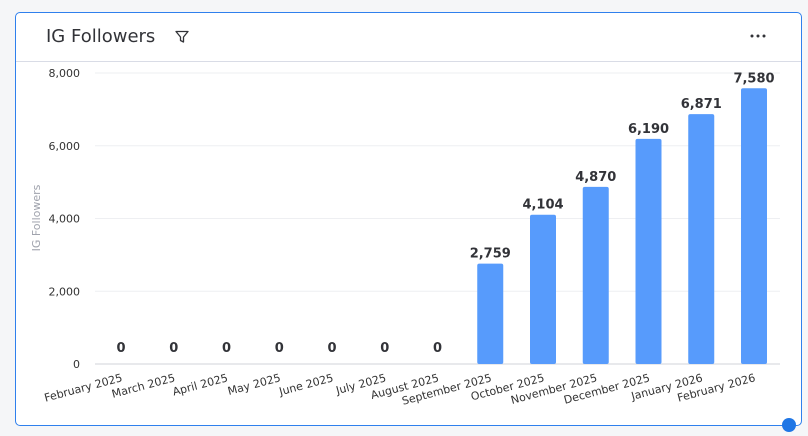 The image size is (808, 436). I want to click on y-axis-label: IG Followers, so click(36, 217).